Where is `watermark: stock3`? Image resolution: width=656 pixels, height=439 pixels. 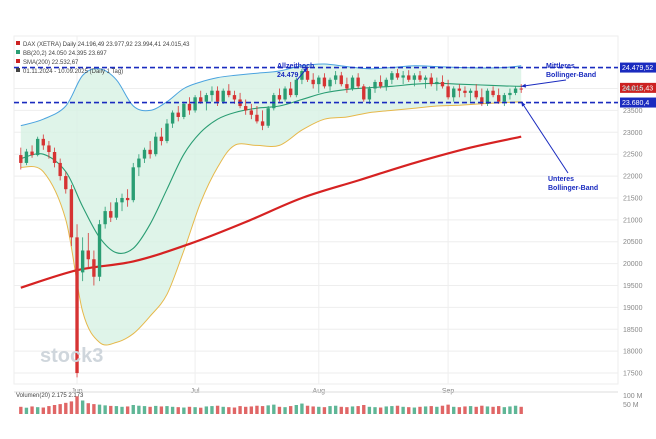 watermark: stock3 is located at coordinates (71, 356).